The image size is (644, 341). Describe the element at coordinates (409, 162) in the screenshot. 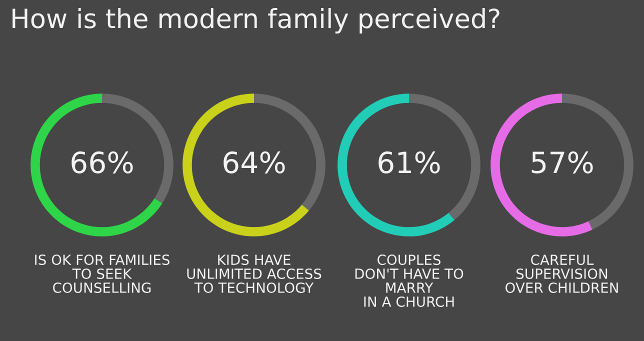

I see `data-label: 61%` at that location.